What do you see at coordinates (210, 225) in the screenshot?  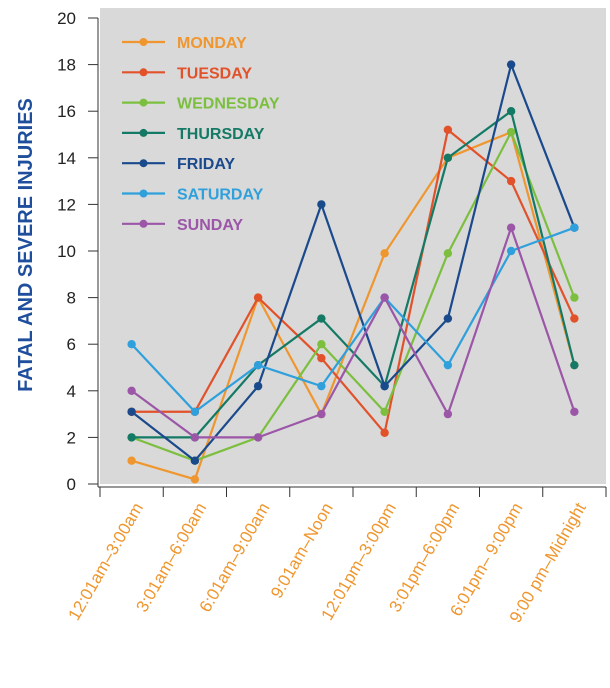 I see `legend-label: SUNDAY` at bounding box center [210, 225].